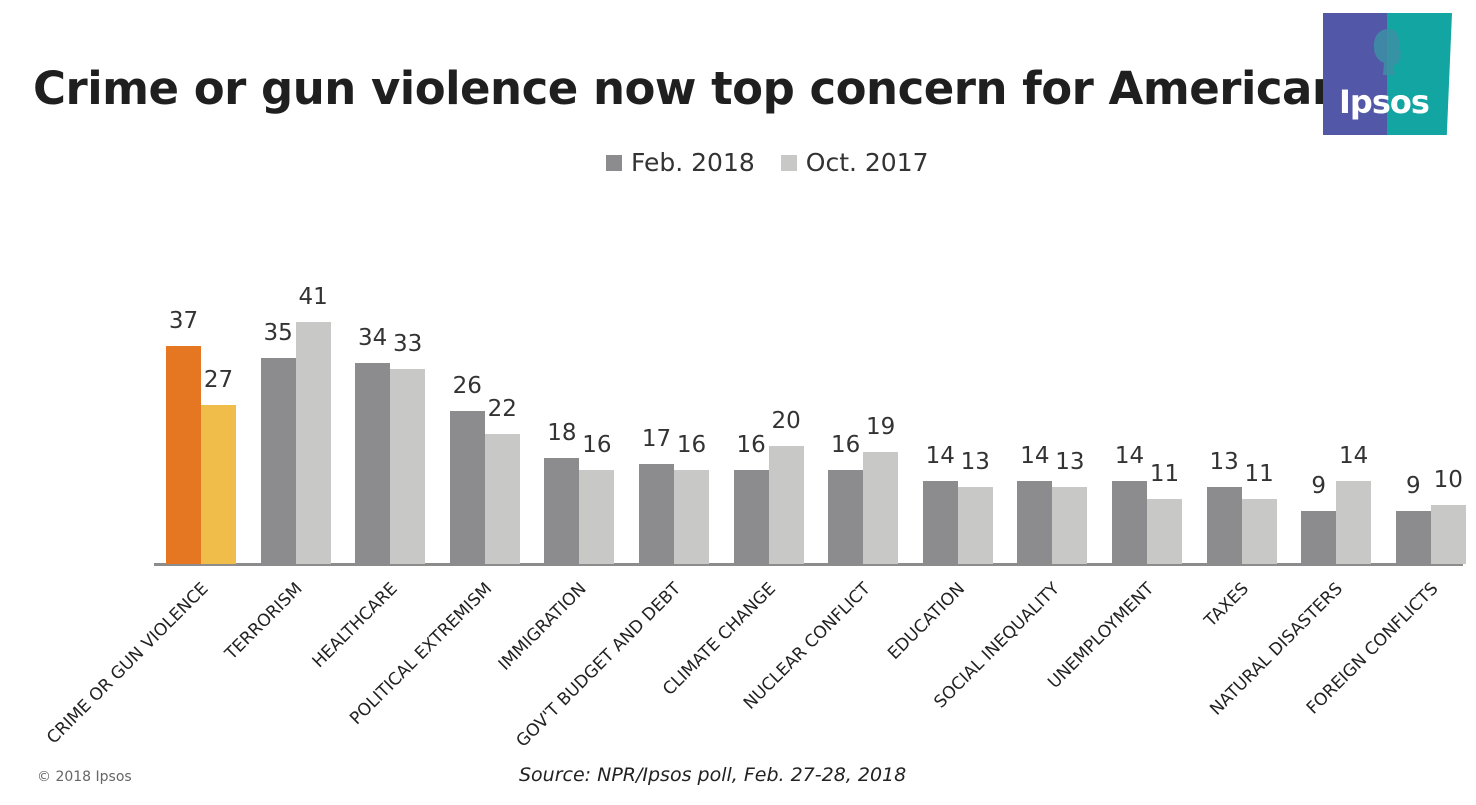 This screenshot has height=805, width=1476. What do you see at coordinates (542, 626) in the screenshot?
I see `category-label: IMMIGRATION` at bounding box center [542, 626].